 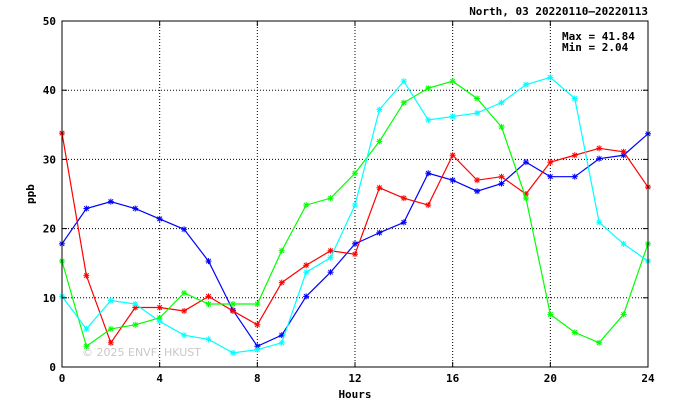 I want to click on y-tick-label: 0, so click(x=52, y=367).